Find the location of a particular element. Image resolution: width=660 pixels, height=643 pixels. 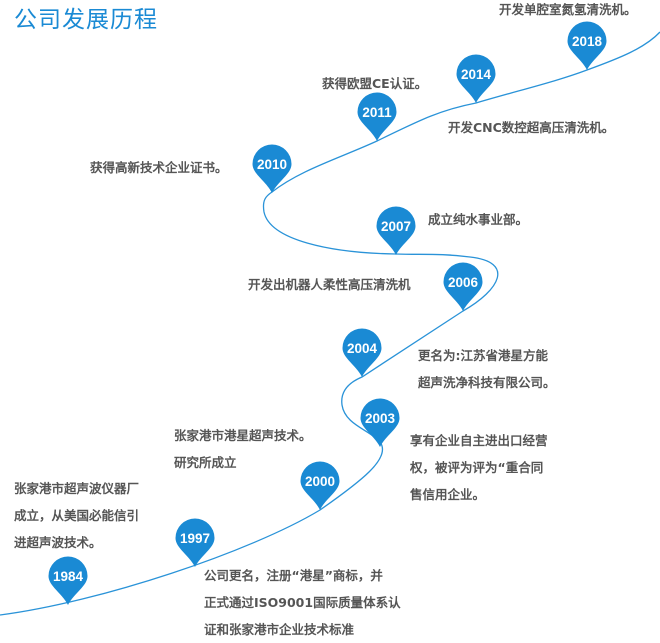

milestone-pin-2011: 2011 is located at coordinates (377, 116).